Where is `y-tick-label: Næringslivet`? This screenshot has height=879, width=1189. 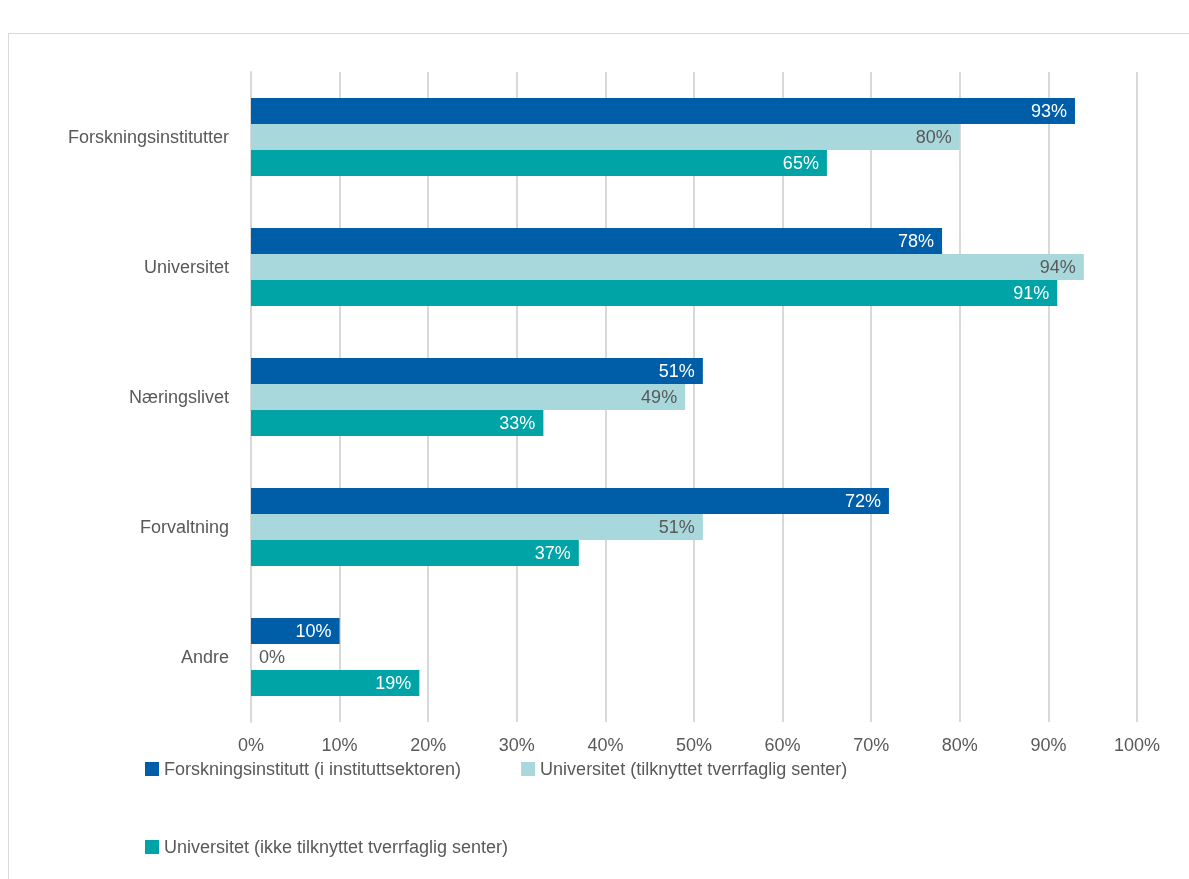 y-tick-label: Næringslivet is located at coordinates (178, 397).